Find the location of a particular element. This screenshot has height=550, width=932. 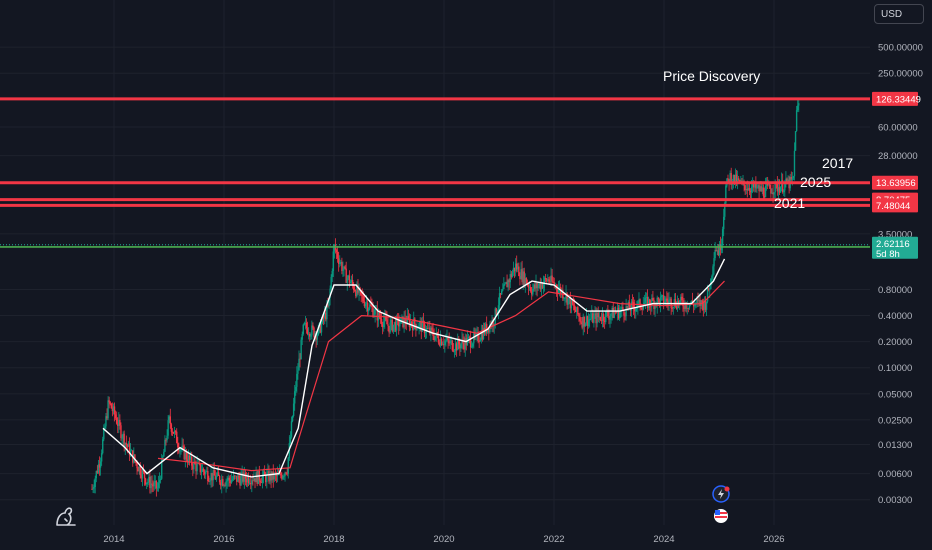

lightning-icon is located at coordinates (721, 494).